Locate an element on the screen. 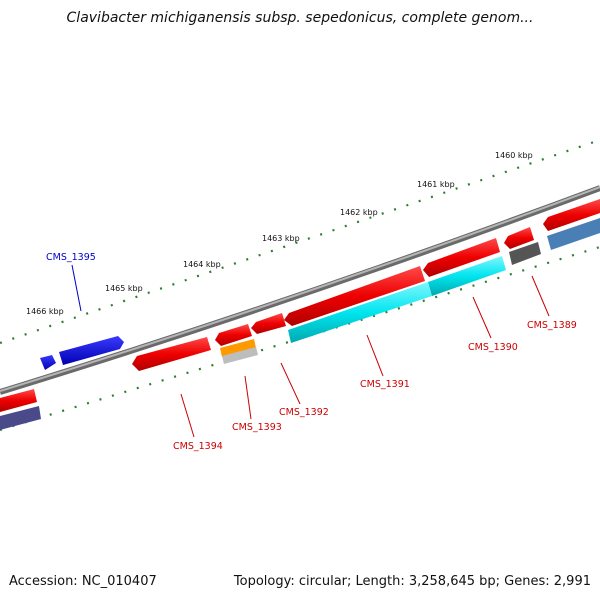  ruler-label-1466: 1466 kbp is located at coordinates (45, 311).